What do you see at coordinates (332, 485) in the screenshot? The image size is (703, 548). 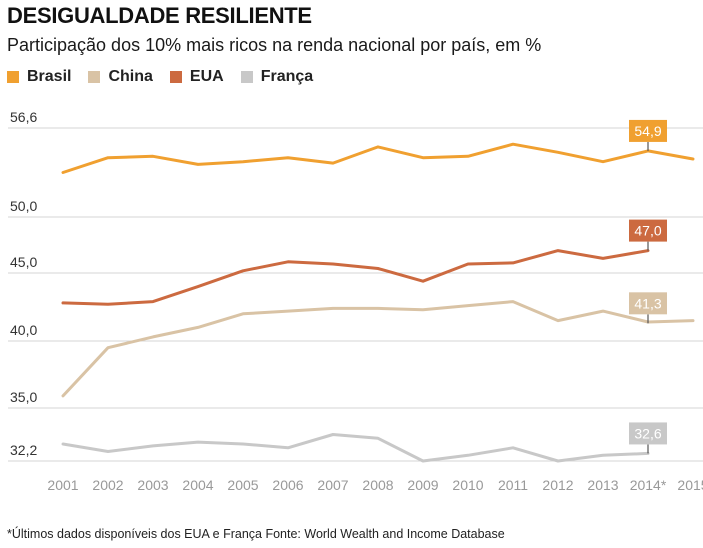 I see `x-tick-label: 2007` at bounding box center [332, 485].